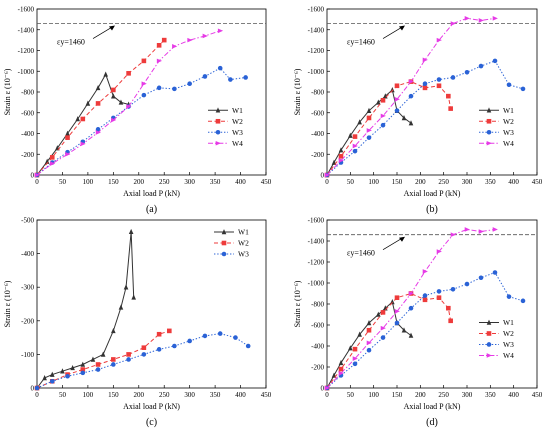  What do you see at coordinates (240, 182) in the screenshot?
I see `x-tick-label: 400` at bounding box center [240, 182].